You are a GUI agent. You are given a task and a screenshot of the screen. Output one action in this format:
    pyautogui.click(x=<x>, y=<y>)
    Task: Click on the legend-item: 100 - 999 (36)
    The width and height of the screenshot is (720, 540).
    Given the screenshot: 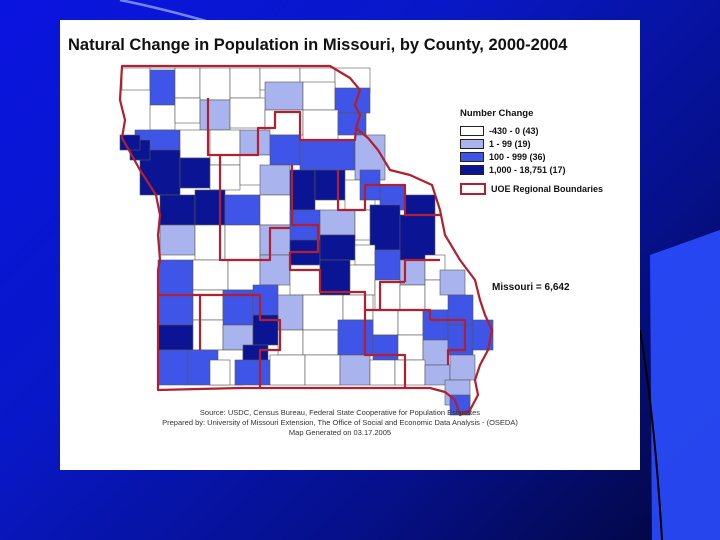 What is the action you would take?
    pyautogui.click(x=531, y=156)
    